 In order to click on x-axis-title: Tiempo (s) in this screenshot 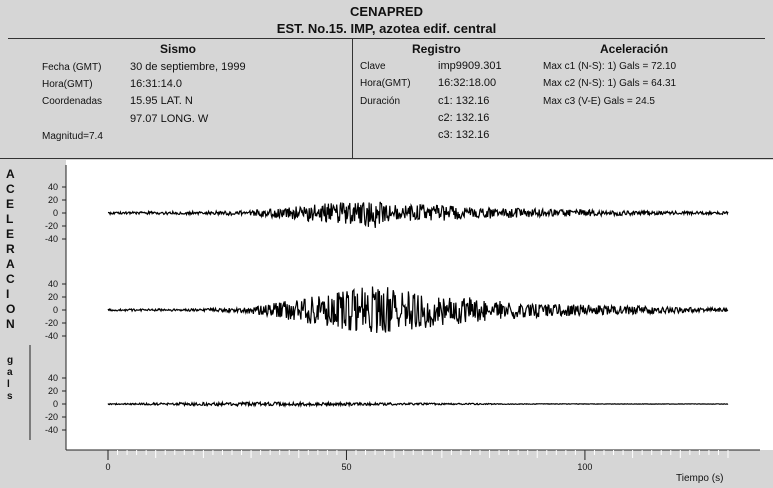, I will do `click(700, 478)`.